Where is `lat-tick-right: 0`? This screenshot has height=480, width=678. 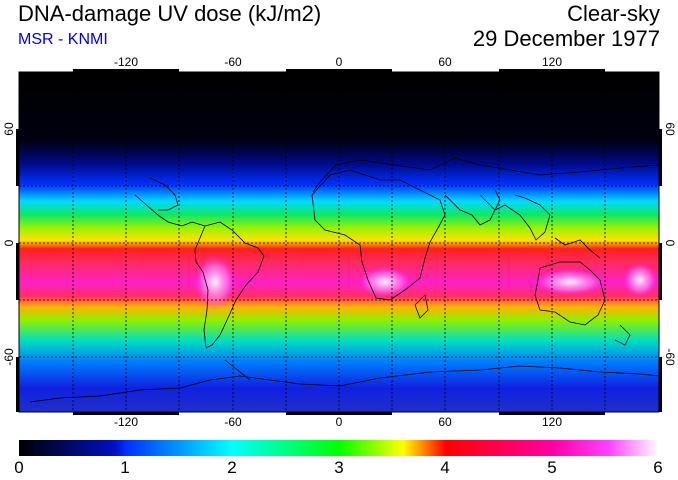 lat-tick-right: 0 is located at coordinates (670, 243).